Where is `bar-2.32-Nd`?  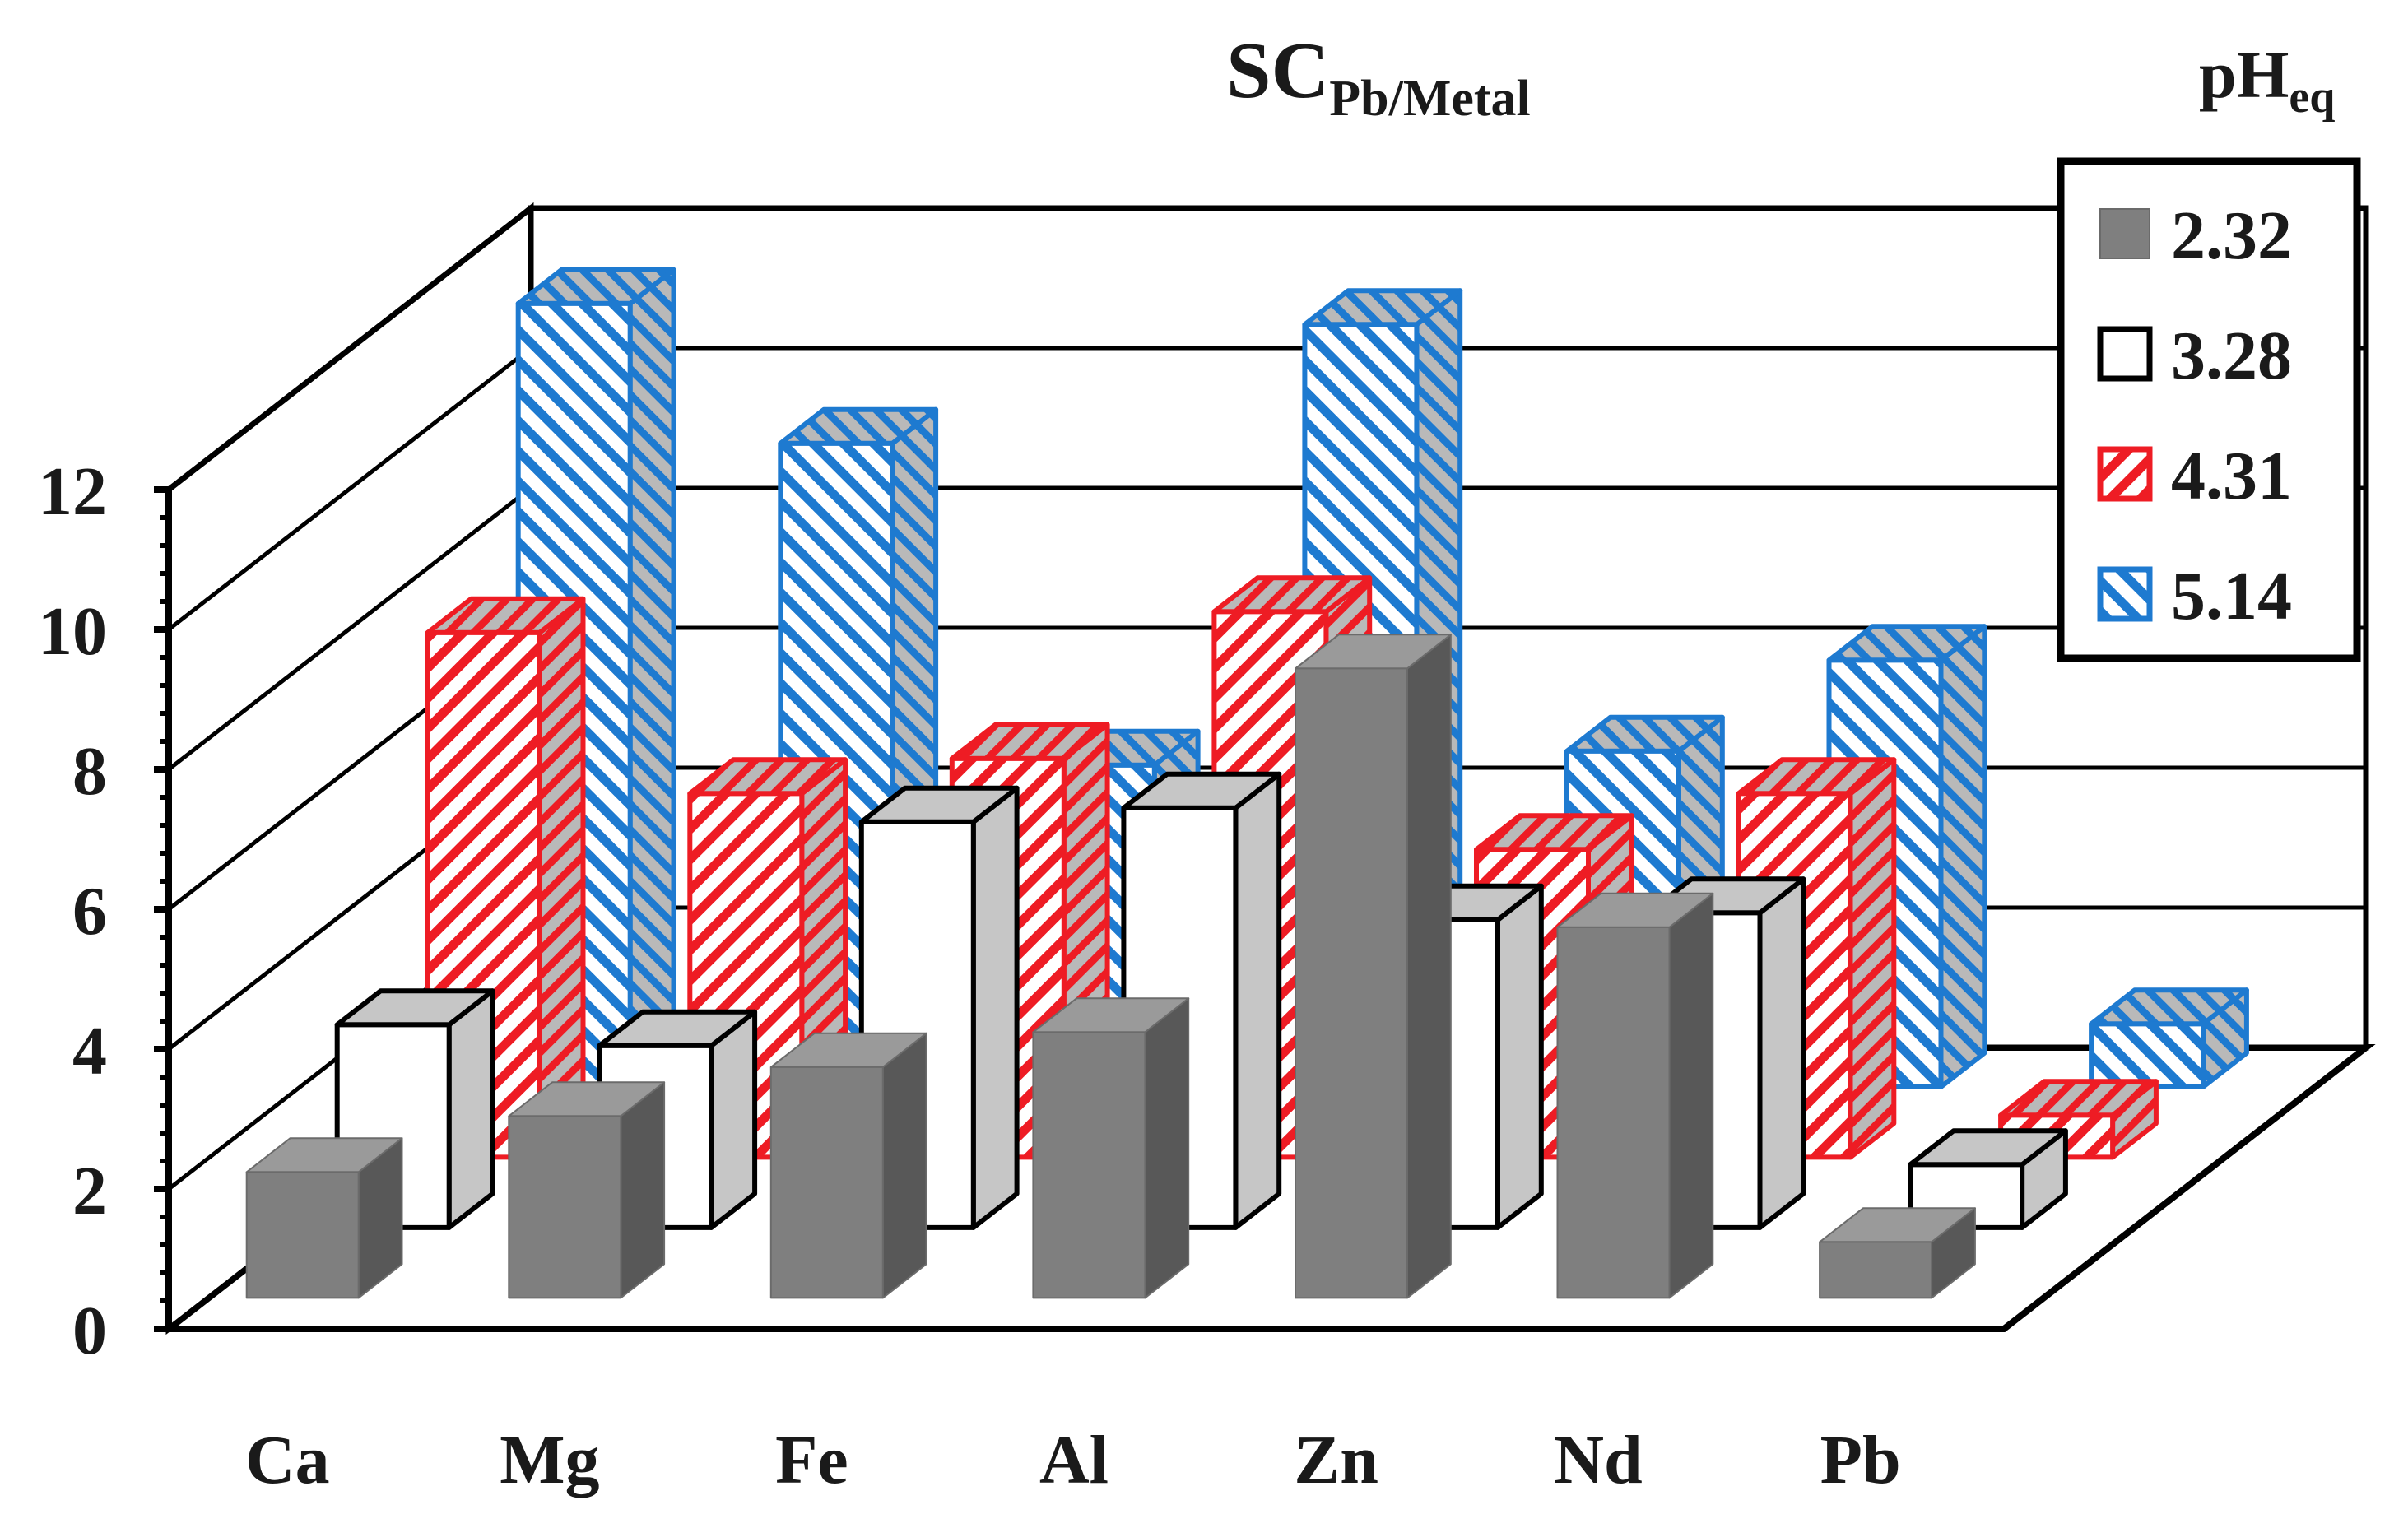 bar-2.32-Nd is located at coordinates (1635, 1095).